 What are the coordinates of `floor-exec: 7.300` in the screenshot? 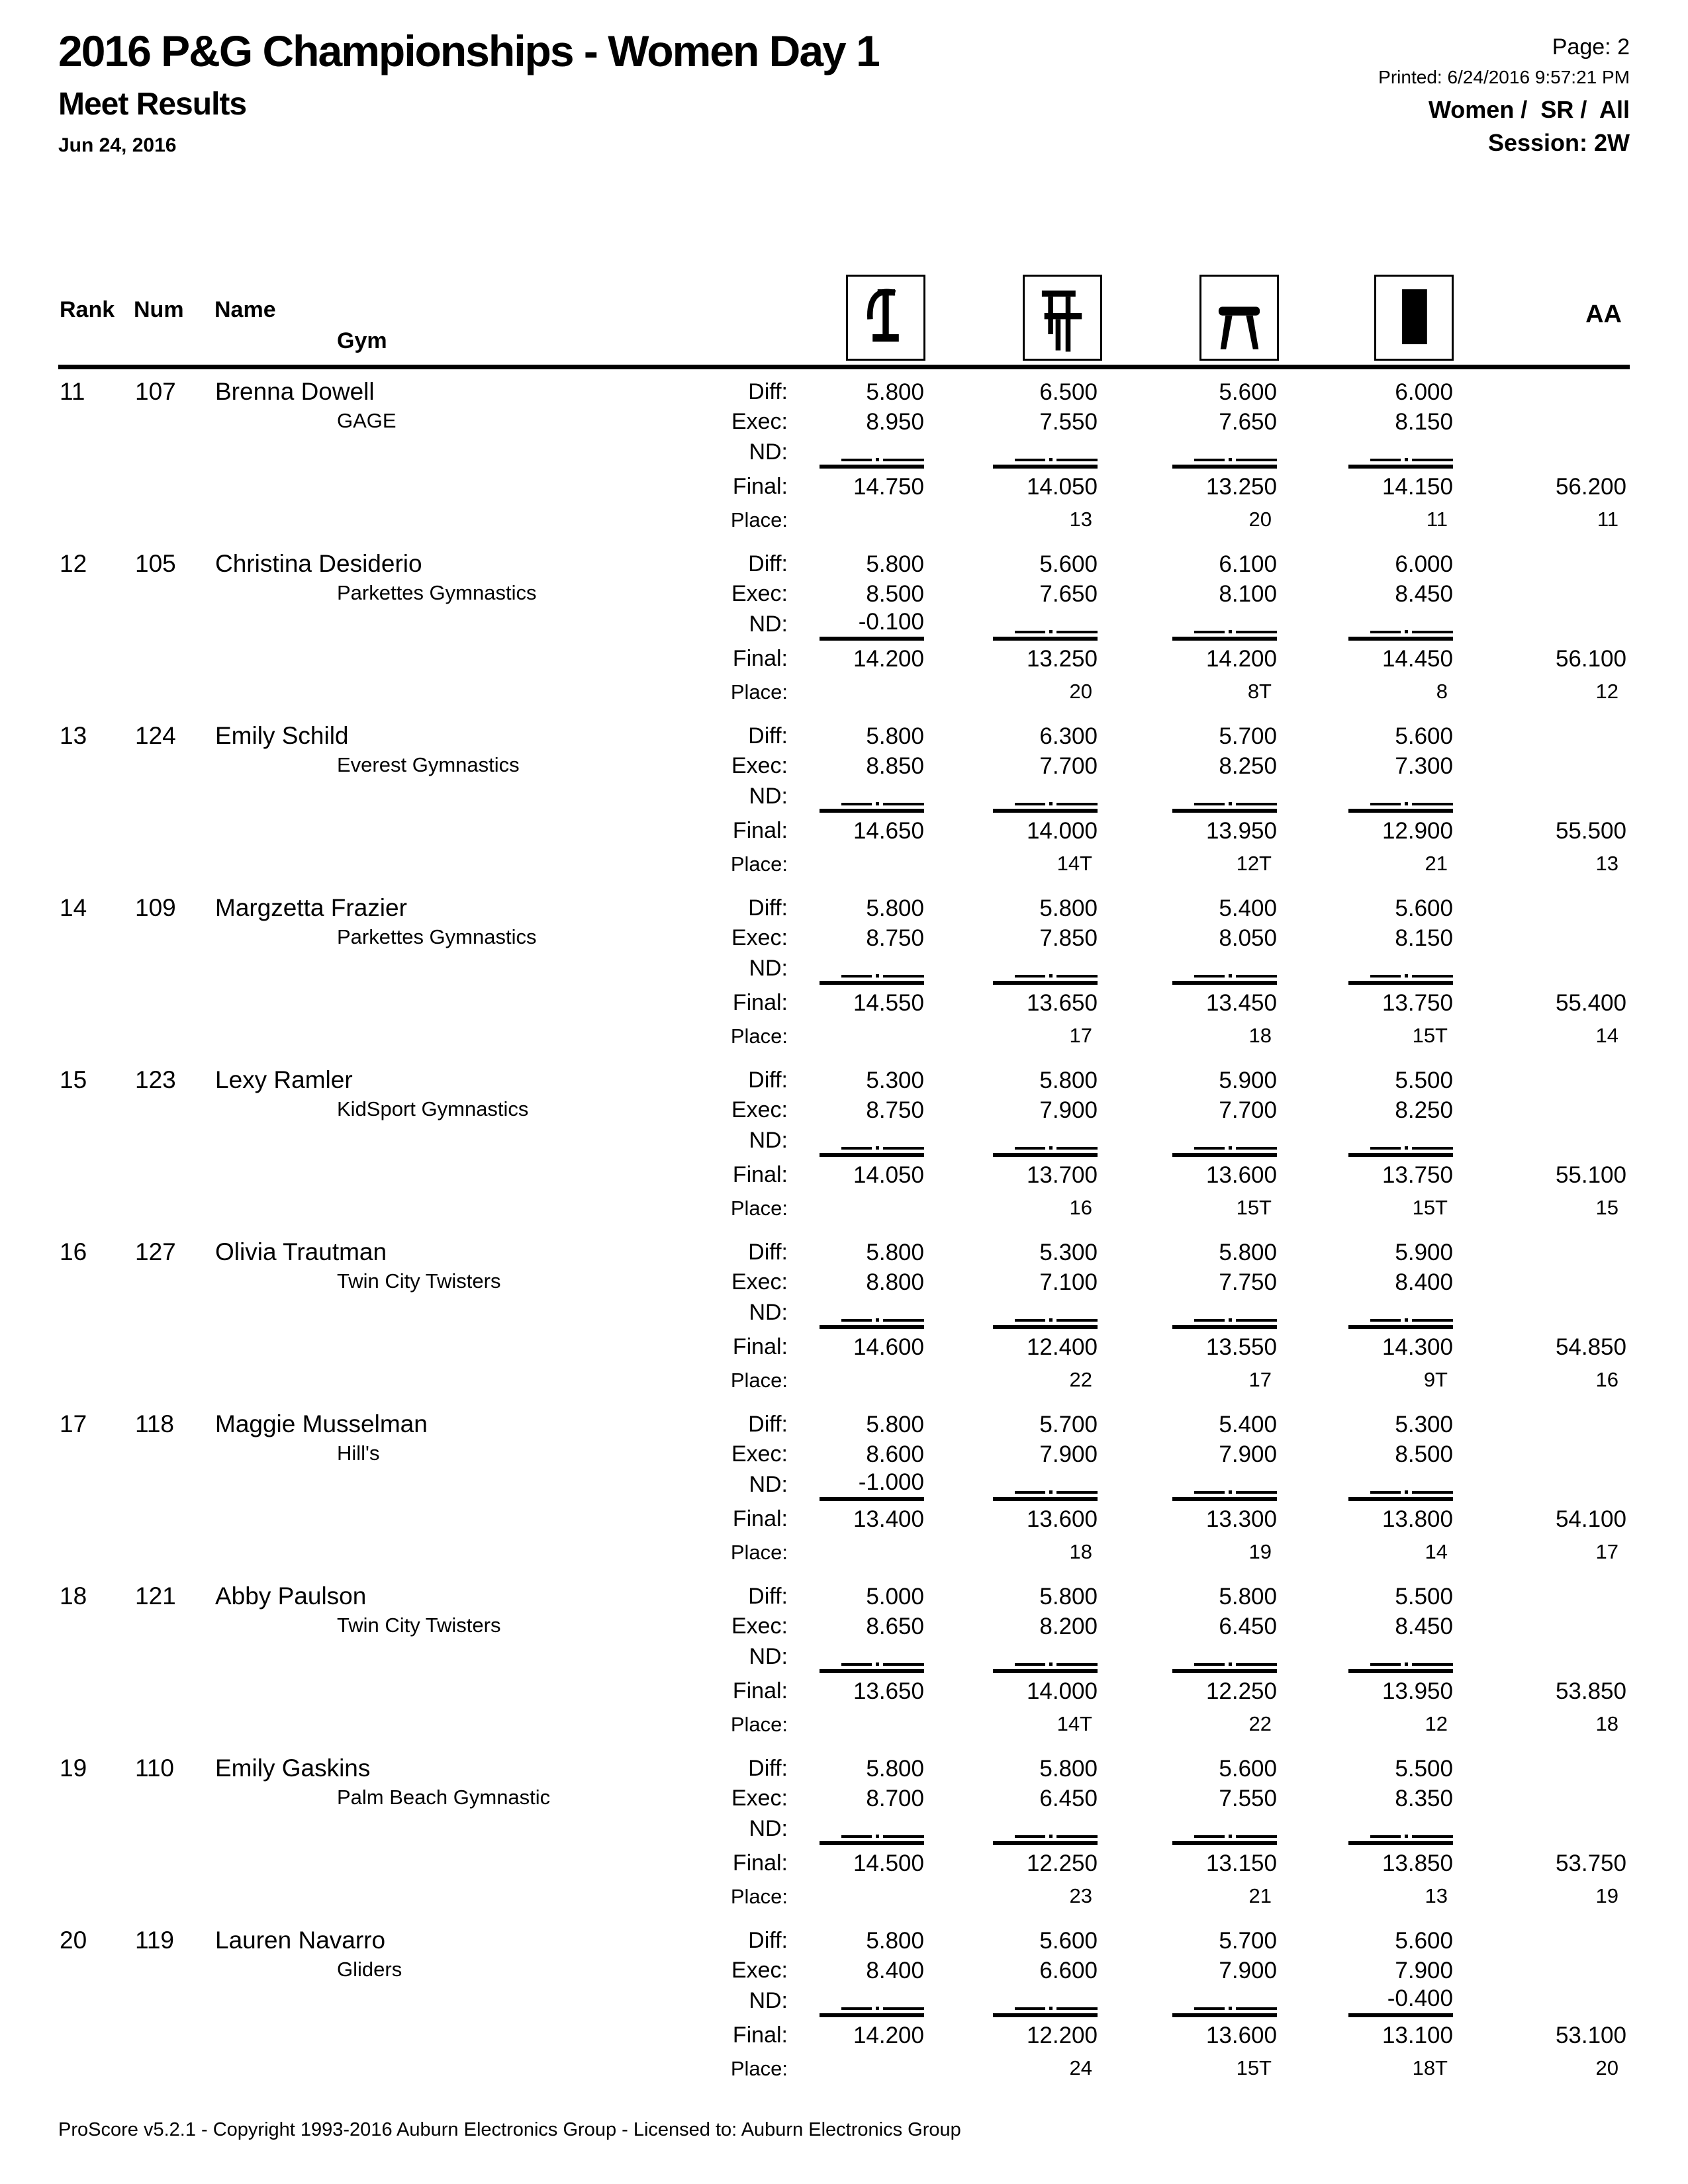 It's located at (1424, 766).